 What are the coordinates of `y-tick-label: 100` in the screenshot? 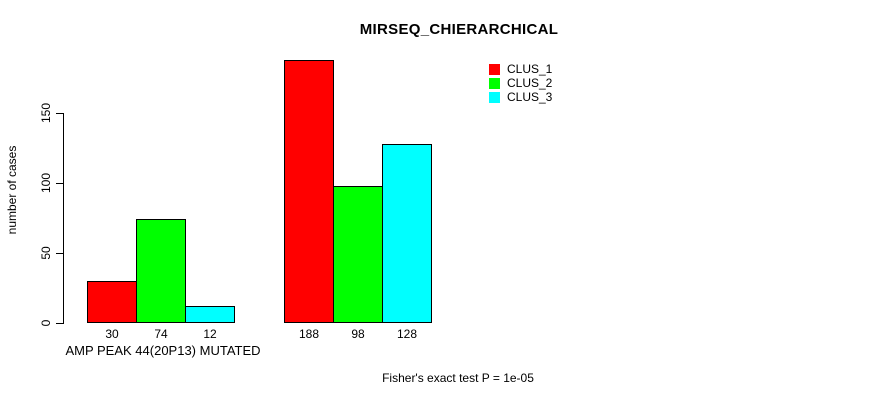 It's located at (46, 183).